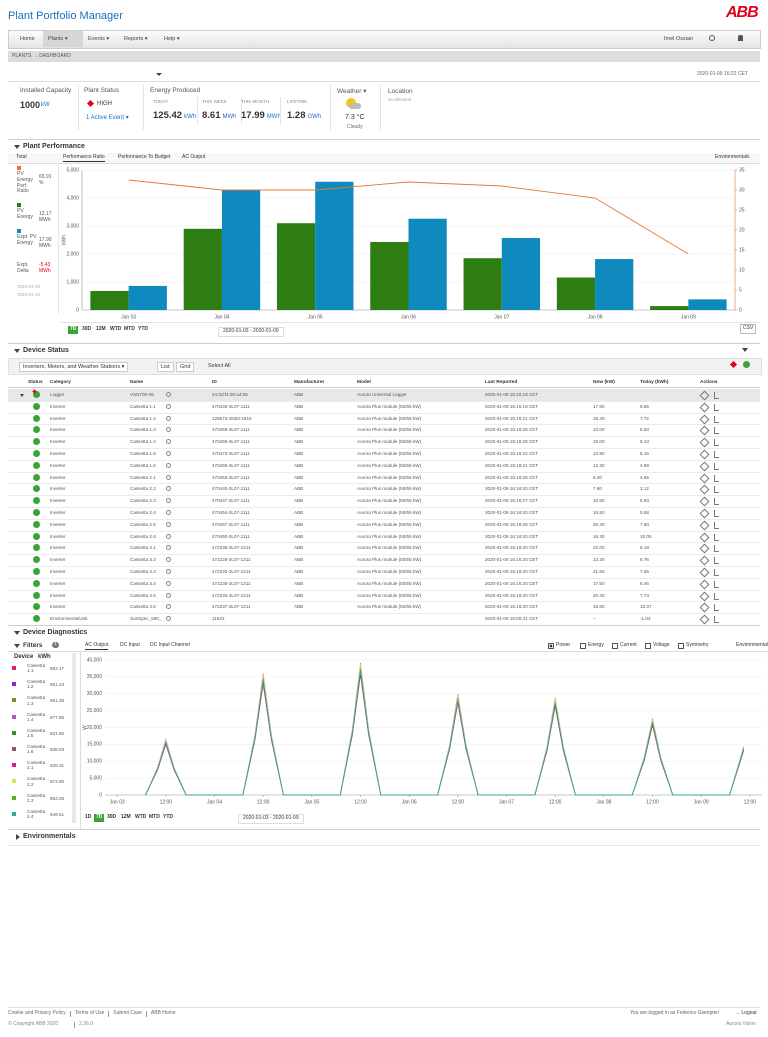  What do you see at coordinates (143, 477) in the screenshot?
I see `cell-name: Cassetta 2.1` at bounding box center [143, 477].